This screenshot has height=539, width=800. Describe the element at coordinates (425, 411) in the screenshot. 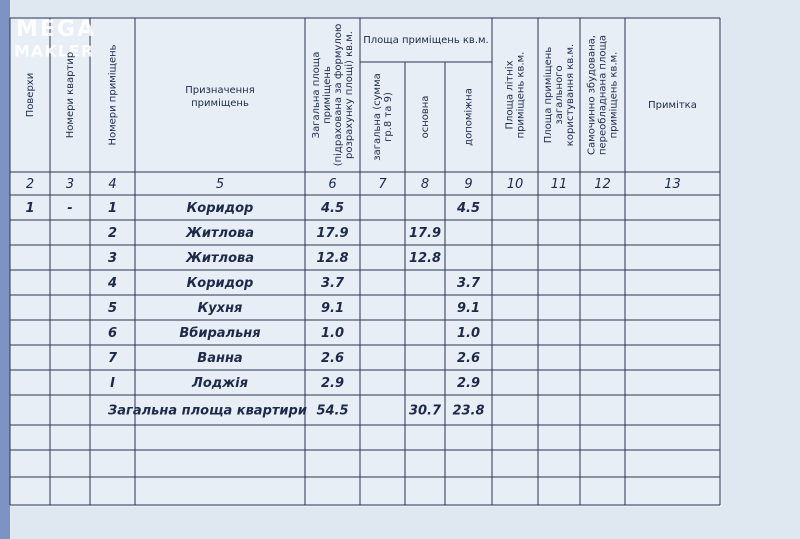

I see `summary-main: 30.7` at that location.